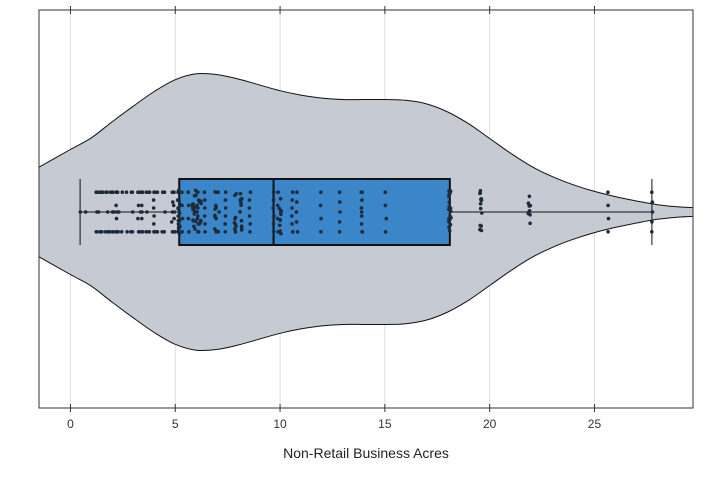  Describe the element at coordinates (366, 453) in the screenshot. I see `x-axis-title: Non-Retail Business Acres` at that location.